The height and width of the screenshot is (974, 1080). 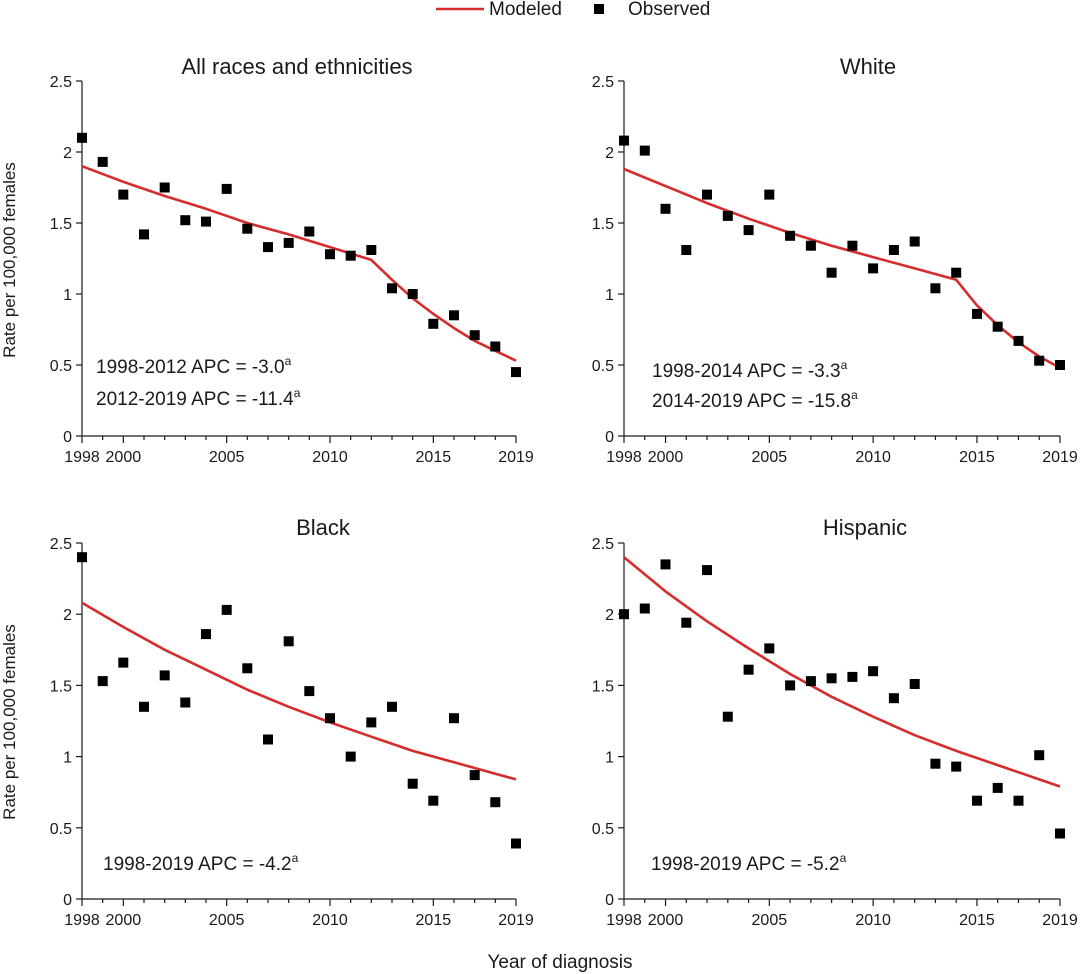 What do you see at coordinates (525, 10) in the screenshot?
I see `legend-modeled-label: Modeled` at bounding box center [525, 10].